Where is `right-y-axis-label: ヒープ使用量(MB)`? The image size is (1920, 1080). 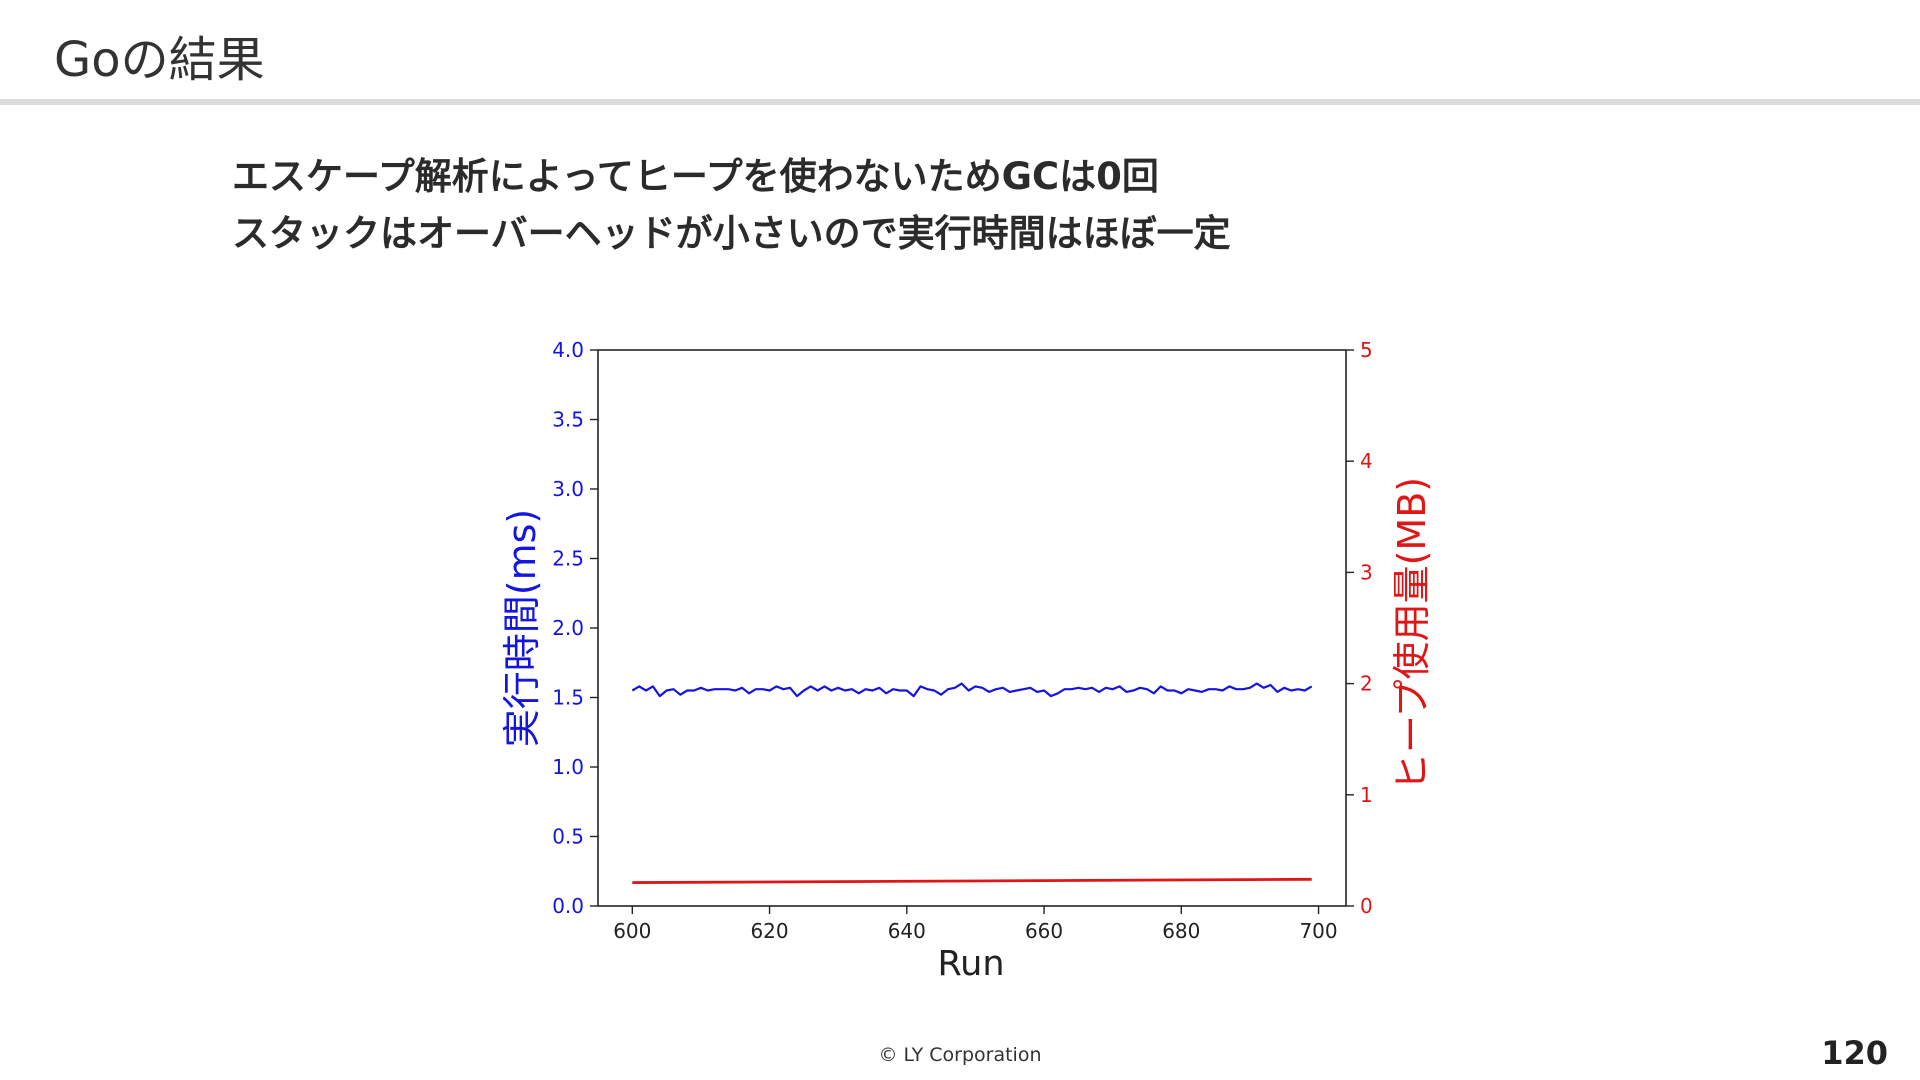 right-y-axis-label: ヒープ使用量(MB) is located at coordinates (1412, 634).